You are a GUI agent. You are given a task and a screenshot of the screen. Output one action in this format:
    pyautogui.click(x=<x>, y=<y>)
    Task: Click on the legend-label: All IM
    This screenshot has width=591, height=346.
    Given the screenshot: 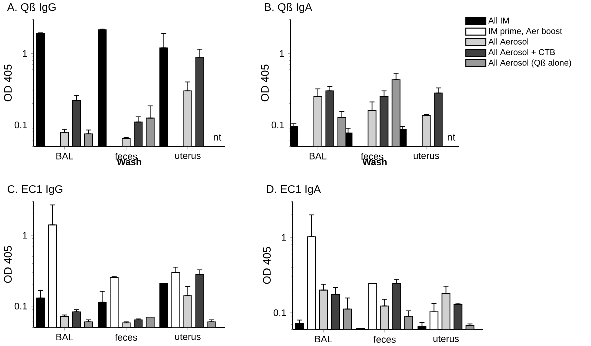 What is the action you would take?
    pyautogui.click(x=499, y=20)
    